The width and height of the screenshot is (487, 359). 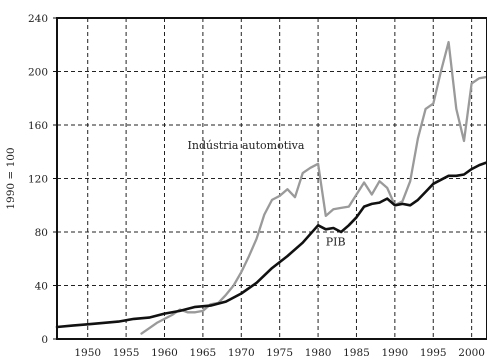 I want to click on x-tick-label-1955: 1955, so click(x=126, y=353).